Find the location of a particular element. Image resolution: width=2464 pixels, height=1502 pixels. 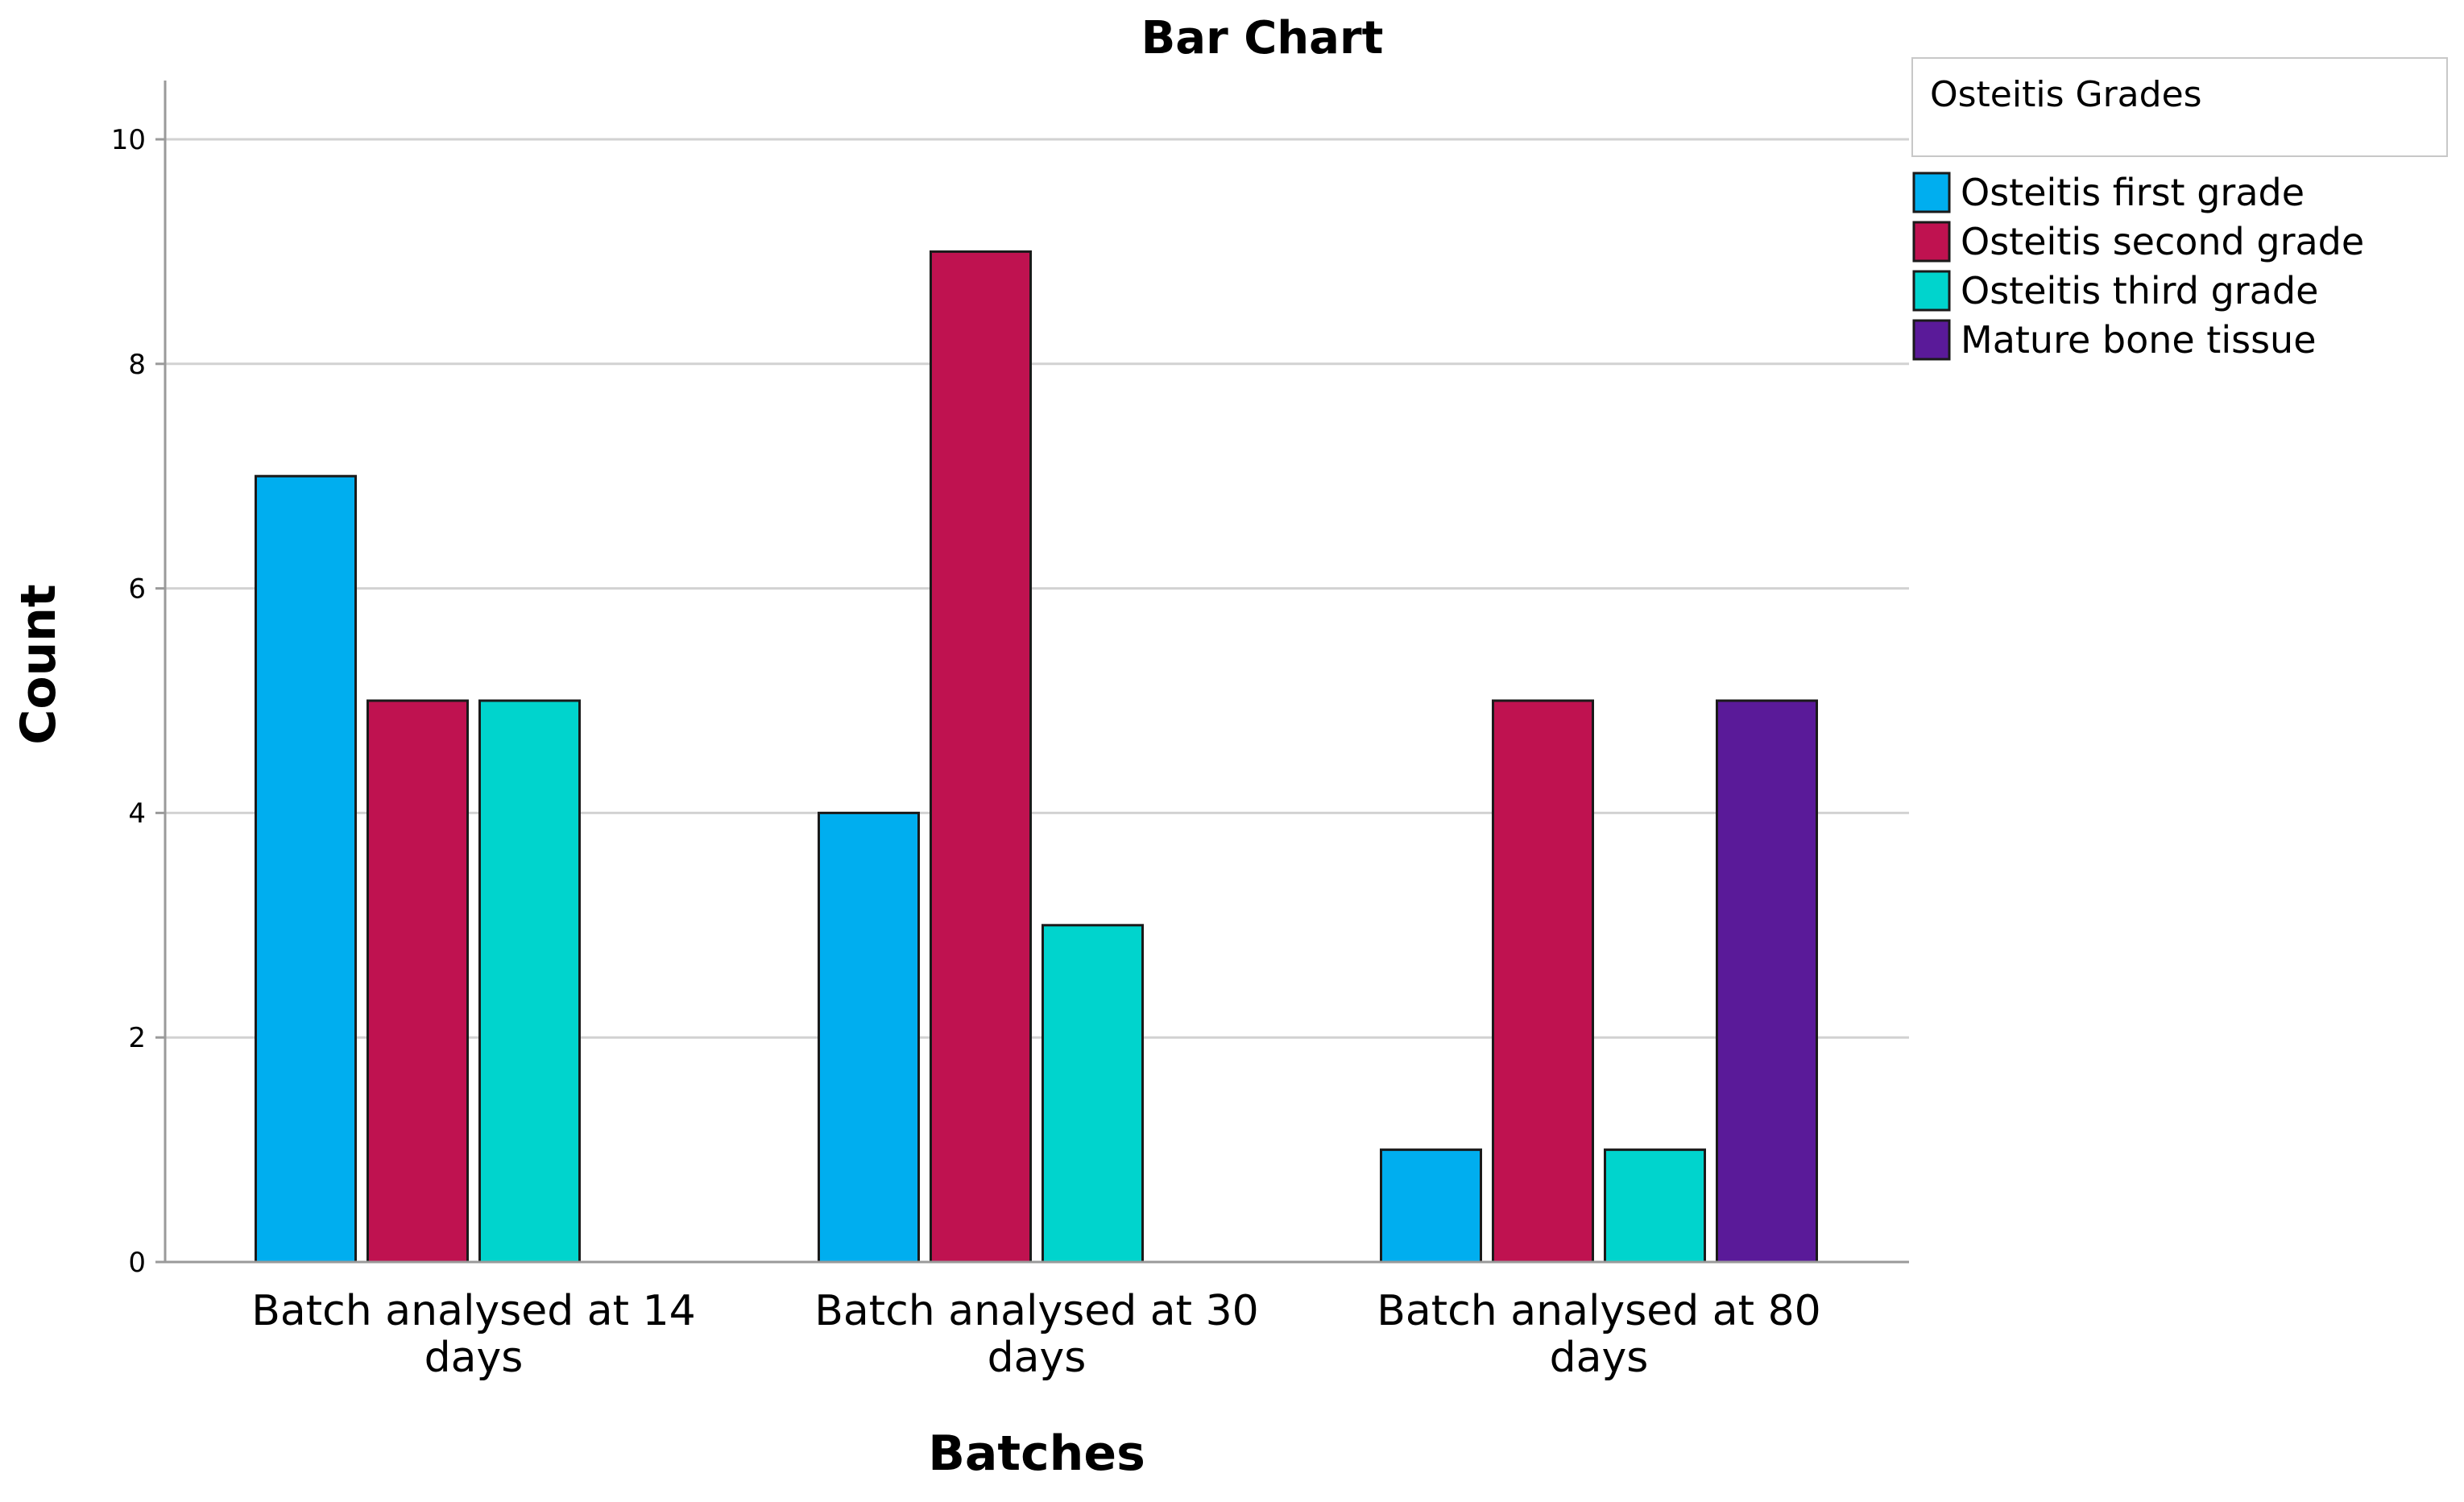

x-axis-title: Batches is located at coordinates (1036, 1454).